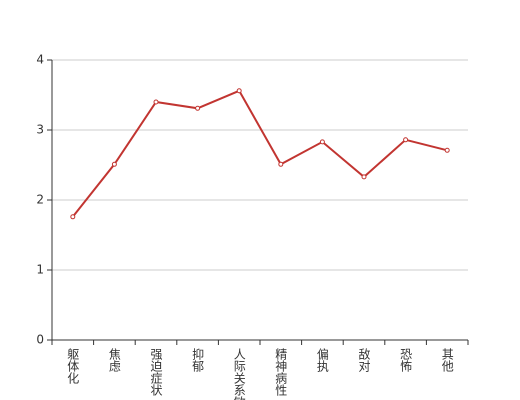 The image size is (520, 400). What do you see at coordinates (40, 130) in the screenshot?
I see `y-tick-label: 3` at bounding box center [40, 130].